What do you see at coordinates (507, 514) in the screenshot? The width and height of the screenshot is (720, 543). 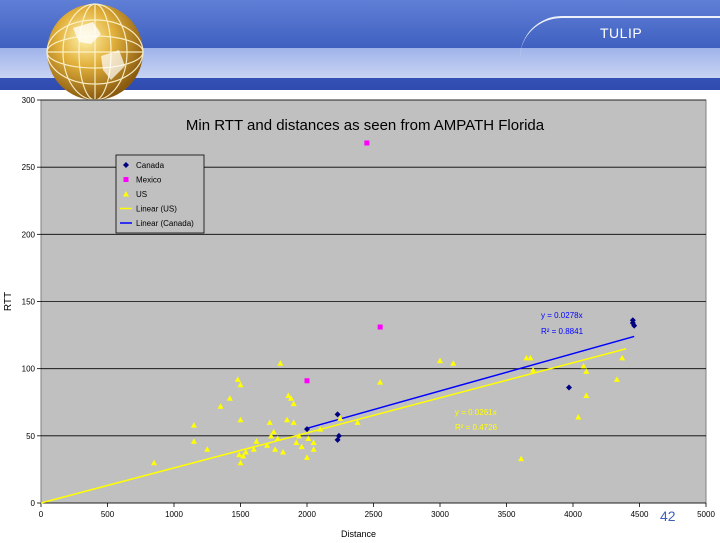 I see `x-tick-label: 3500` at bounding box center [507, 514].